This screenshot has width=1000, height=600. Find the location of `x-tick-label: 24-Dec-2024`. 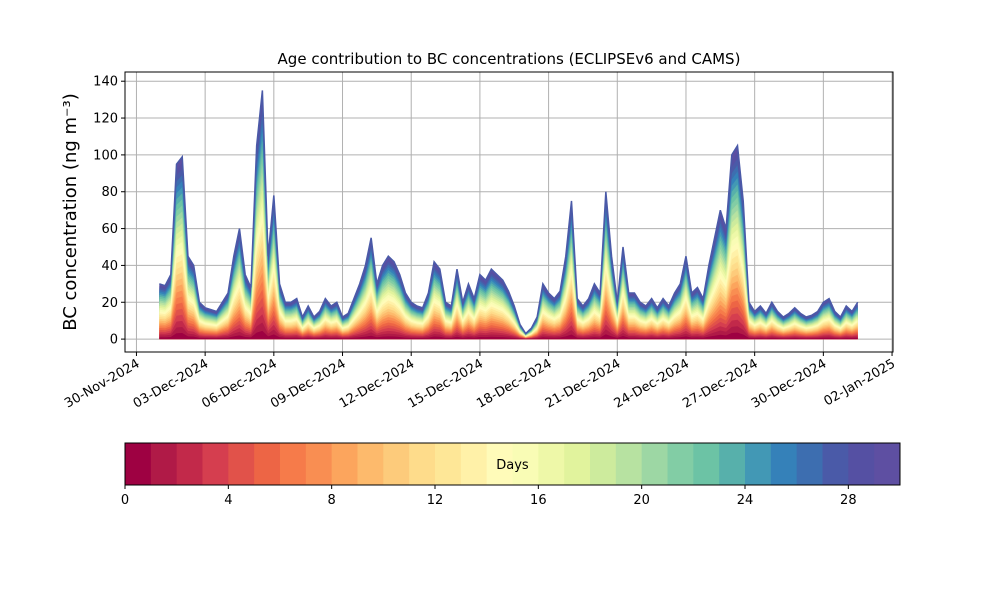

x-tick-label: 24-Dec-2024 is located at coordinates (652, 383).